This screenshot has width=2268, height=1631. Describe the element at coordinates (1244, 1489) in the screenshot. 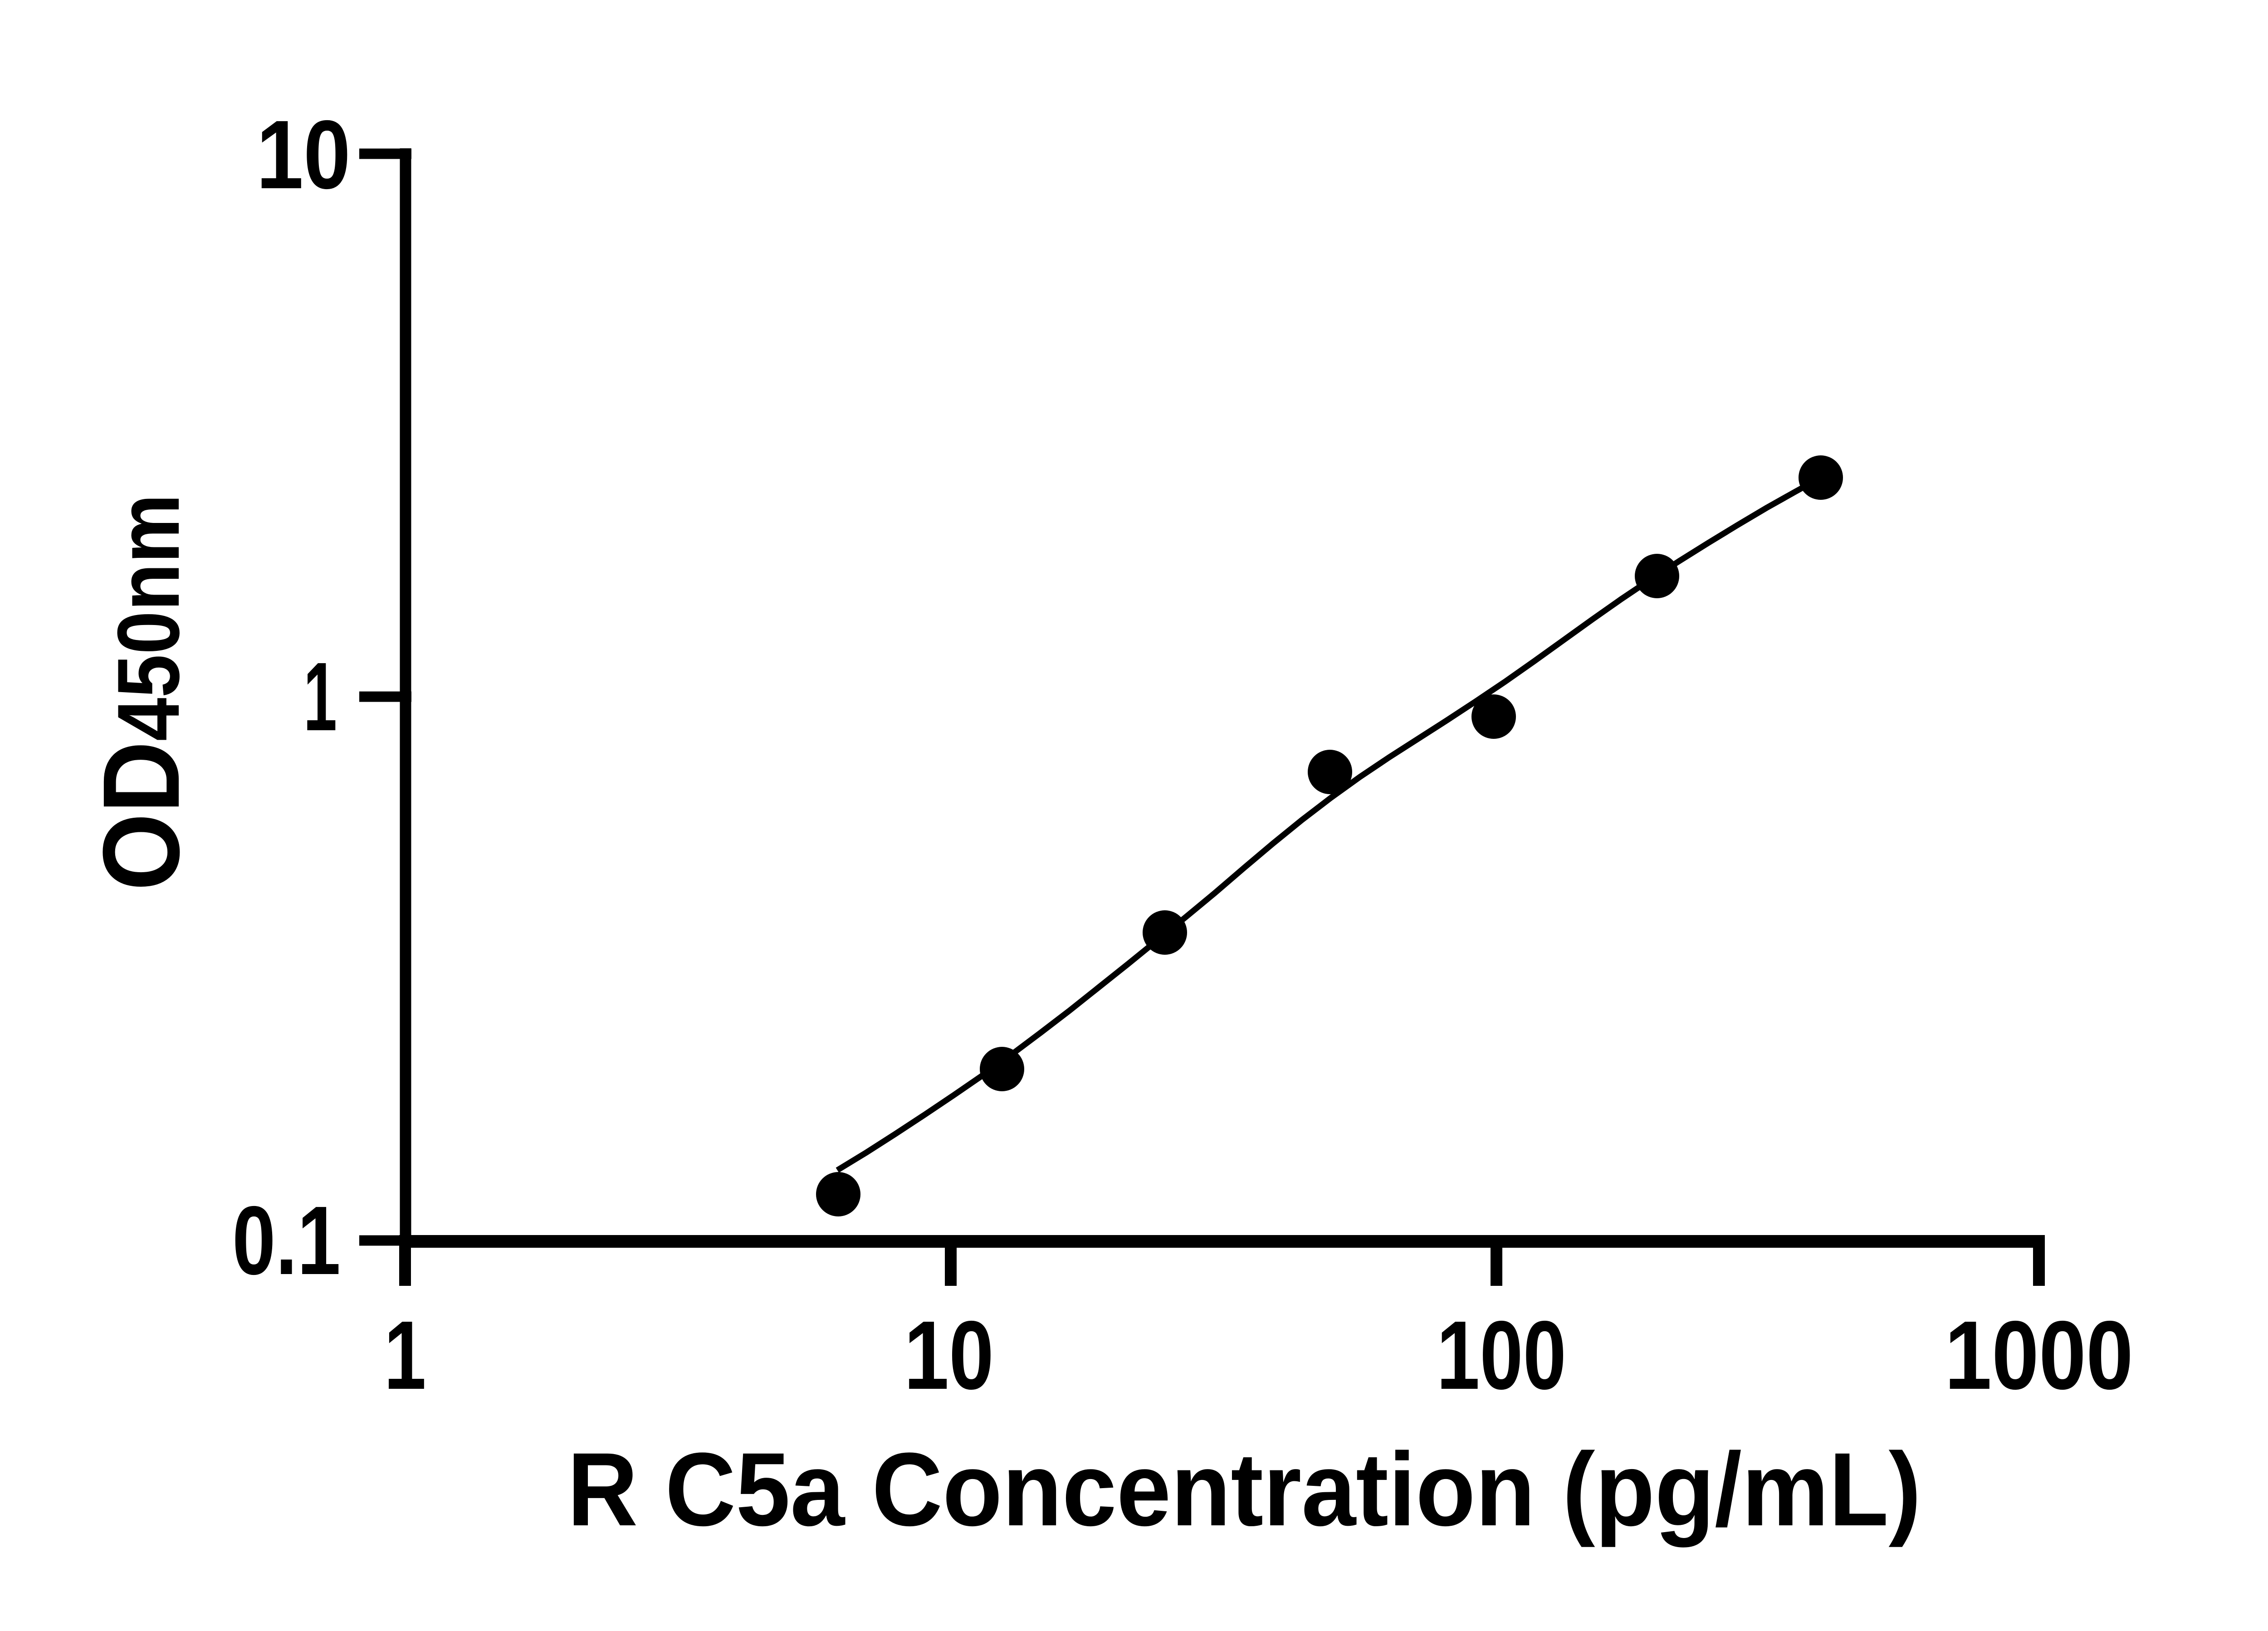

I see `svg-text: R C5a Concentration (pg/mL)` at that location.